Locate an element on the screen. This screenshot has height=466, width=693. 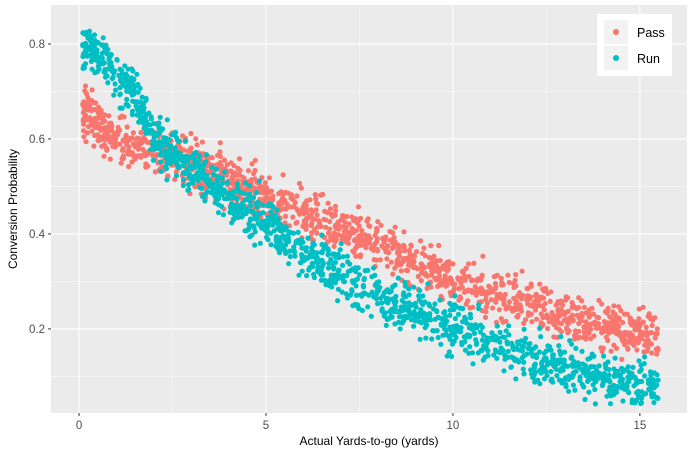
legend-key-pass is located at coordinates (616, 32).